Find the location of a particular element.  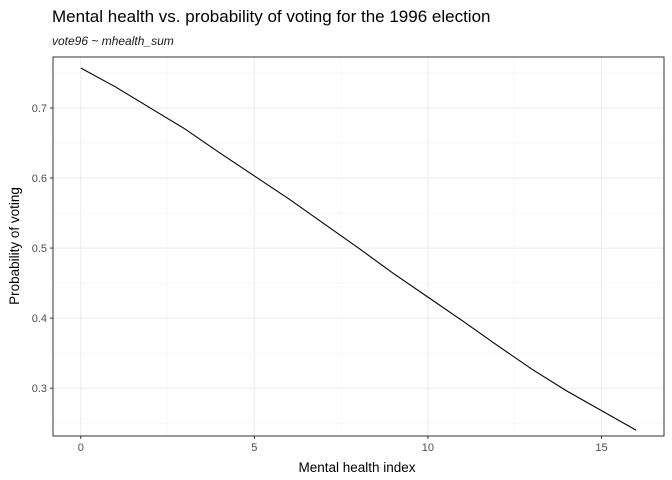

y-tick-label: 0.4 is located at coordinates (39, 319).